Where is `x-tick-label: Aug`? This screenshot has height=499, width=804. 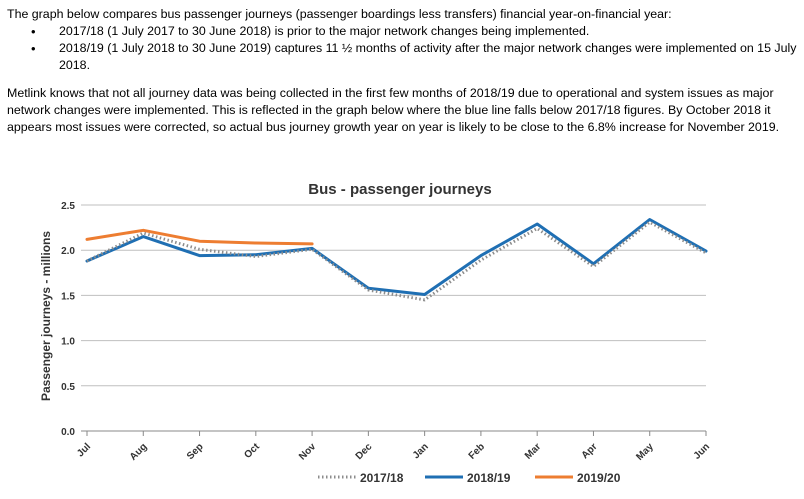 x-tick-label: Aug is located at coordinates (139, 452).